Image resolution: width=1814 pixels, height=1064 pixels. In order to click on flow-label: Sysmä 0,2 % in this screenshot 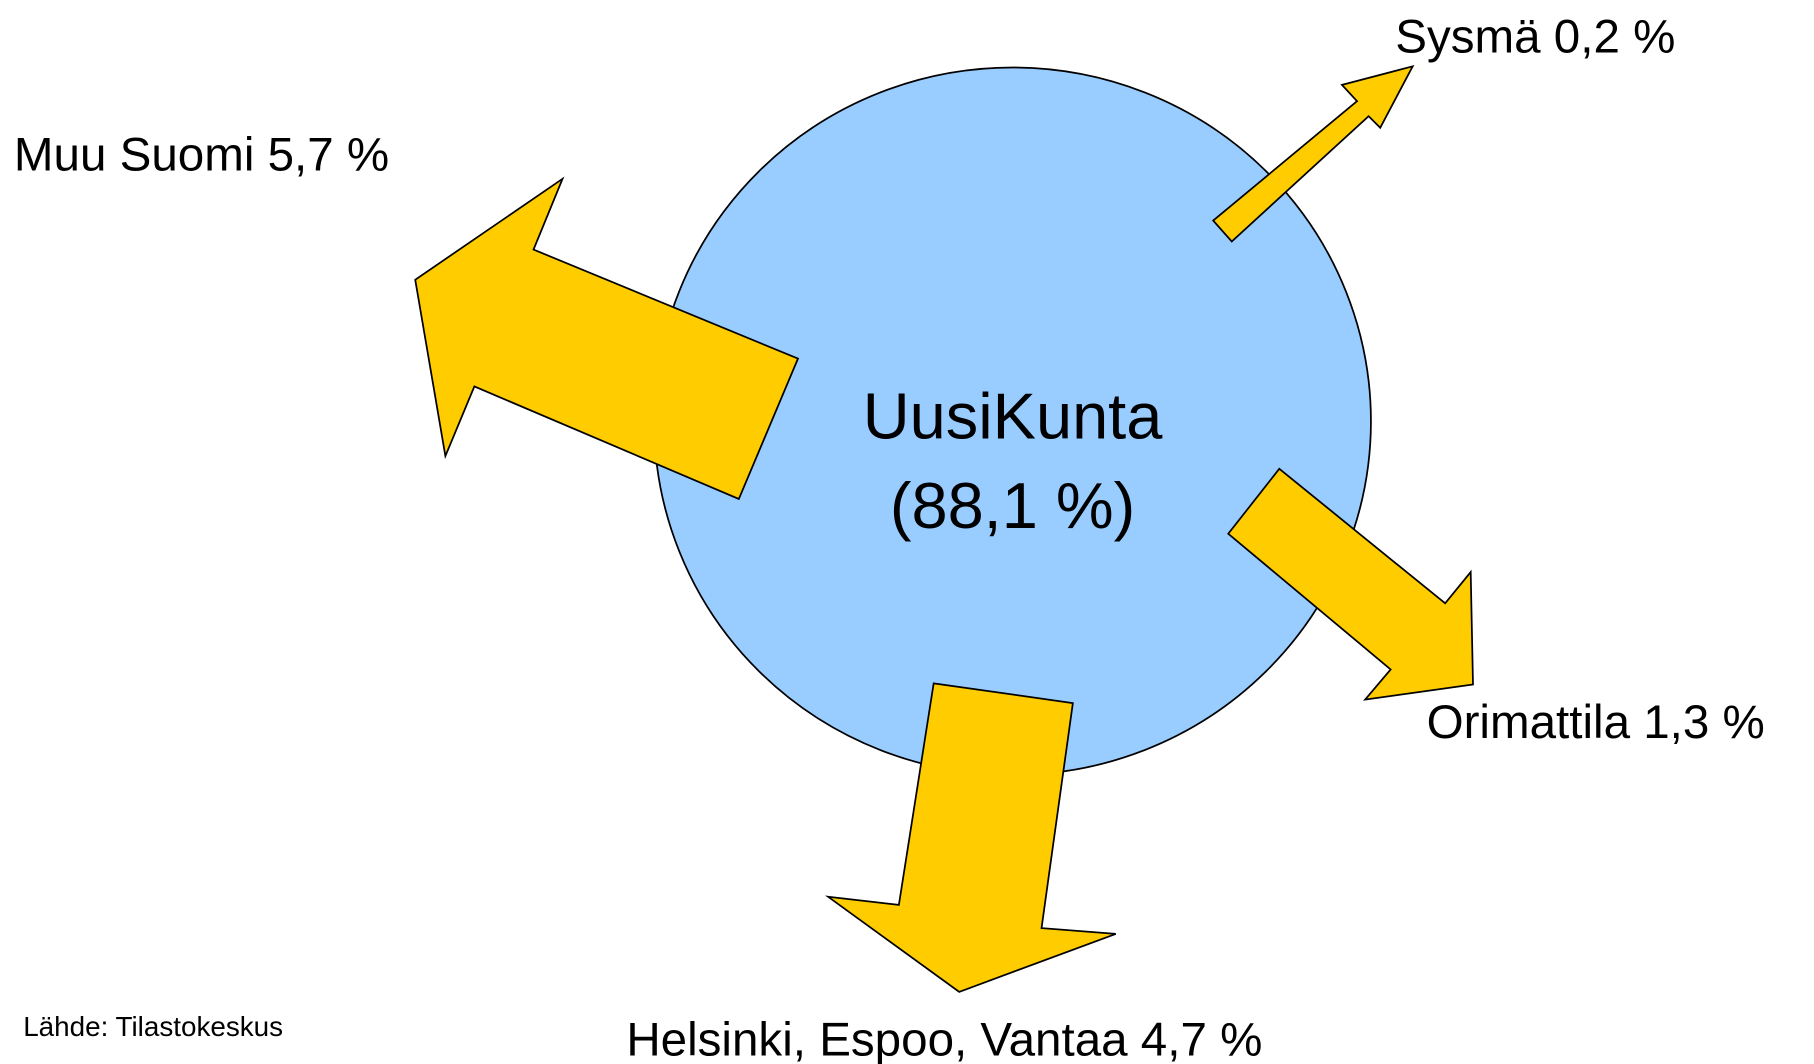, I will do `click(1535, 36)`.